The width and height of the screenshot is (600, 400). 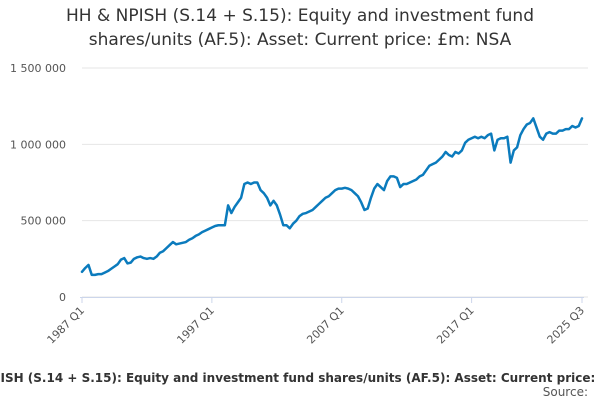 What do you see at coordinates (455, 325) in the screenshot?
I see `x-tick-label: 2017 Q1` at bounding box center [455, 325].